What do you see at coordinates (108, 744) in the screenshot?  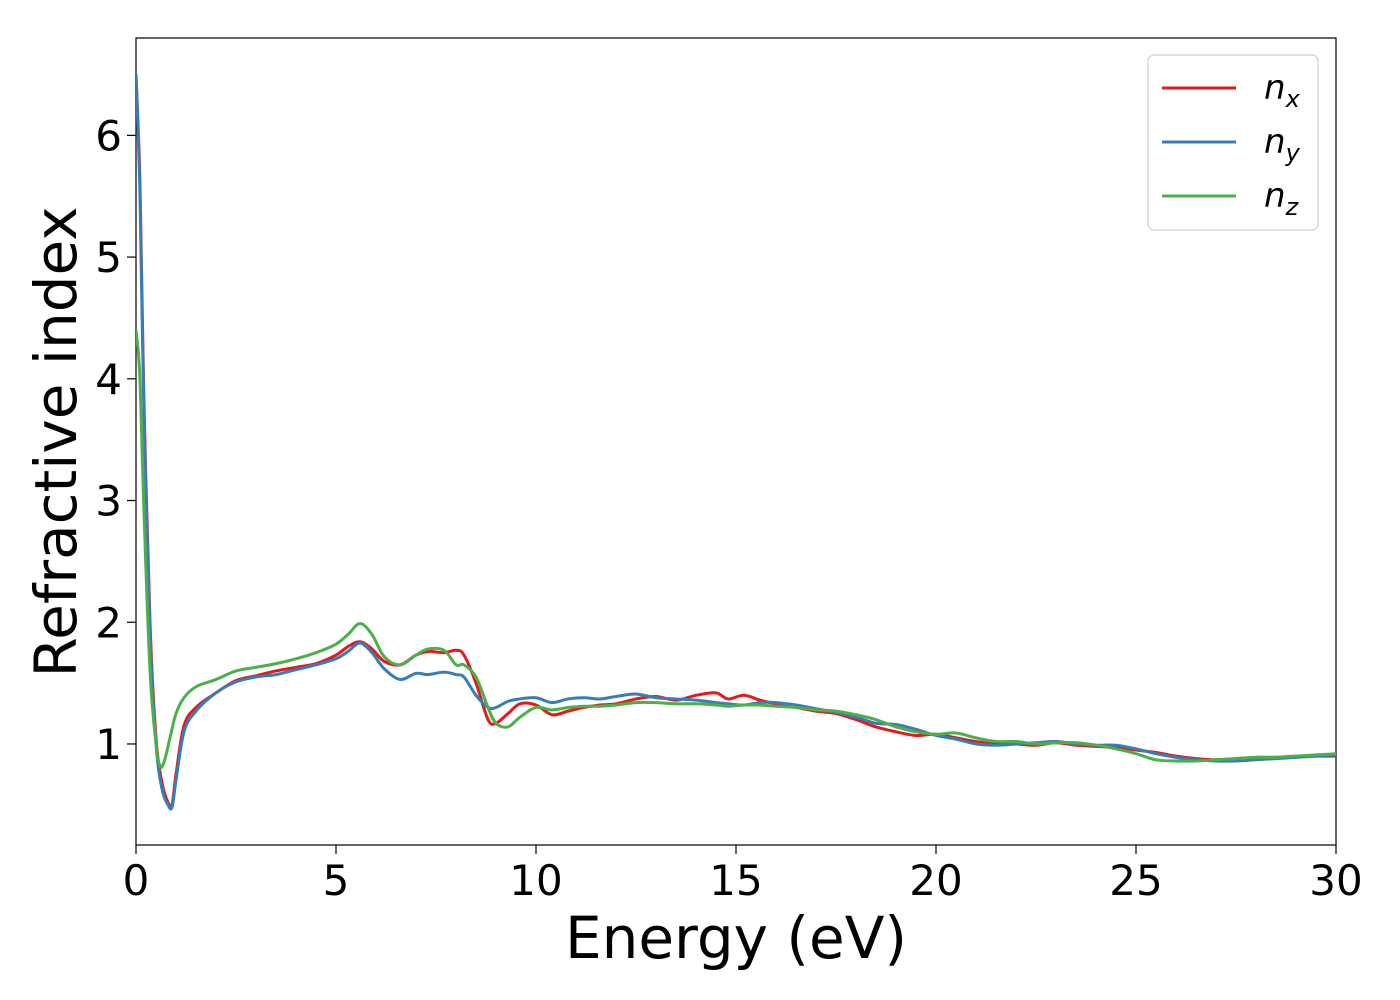 I see `y-tick-label: 1` at bounding box center [108, 744].